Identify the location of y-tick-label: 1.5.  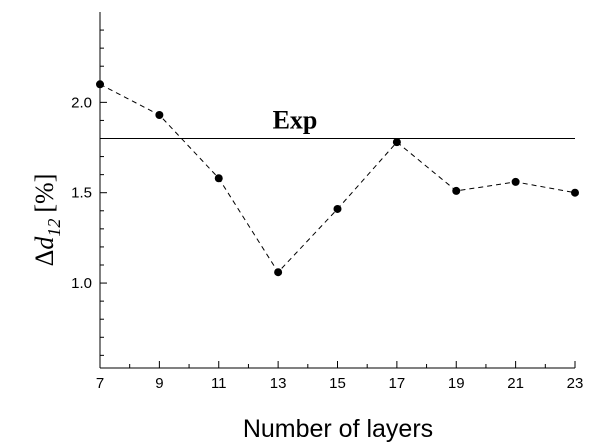
(81, 193).